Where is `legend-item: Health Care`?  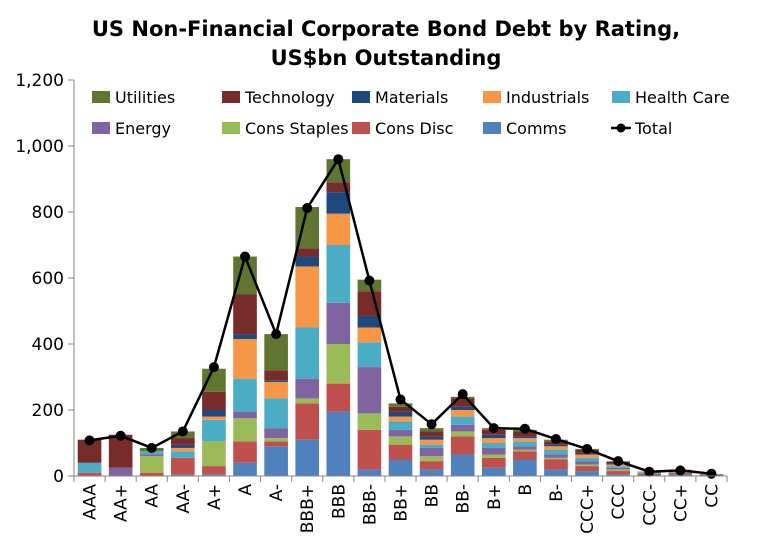
legend-item: Health Care is located at coordinates (671, 97).